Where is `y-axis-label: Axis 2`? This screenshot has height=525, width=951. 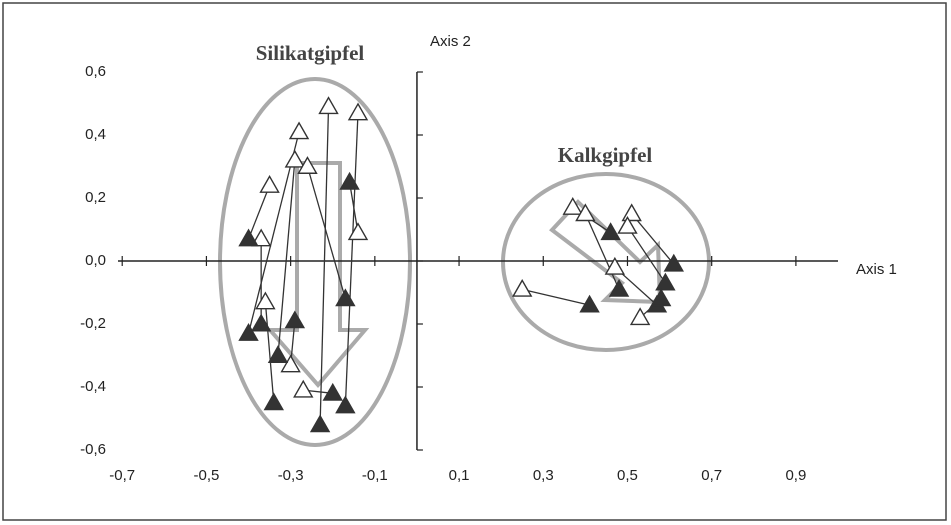 y-axis-label: Axis 2 is located at coordinates (450, 41).